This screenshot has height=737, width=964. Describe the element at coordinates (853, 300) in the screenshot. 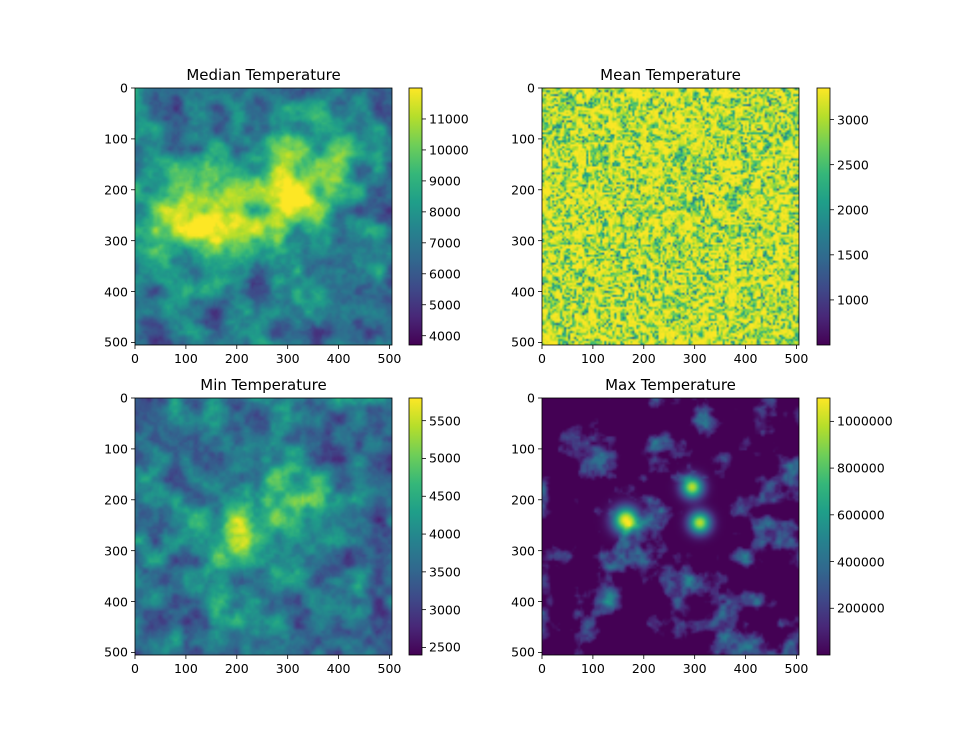

I see `colorbar-tick-label: 1000` at that location.